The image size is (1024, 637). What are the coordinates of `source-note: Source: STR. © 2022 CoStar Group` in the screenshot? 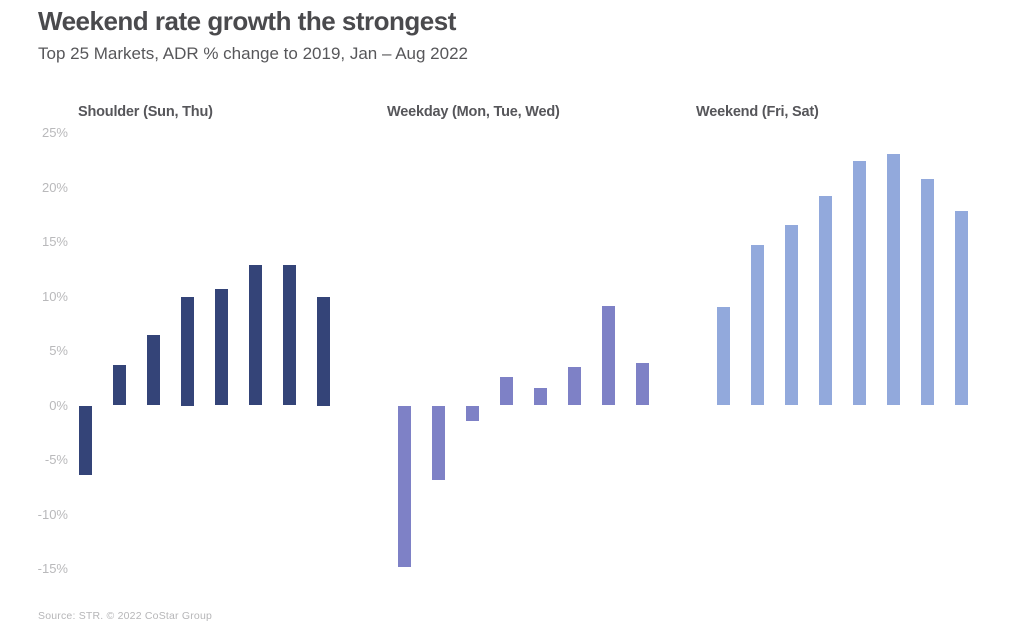 It's located at (125, 616).